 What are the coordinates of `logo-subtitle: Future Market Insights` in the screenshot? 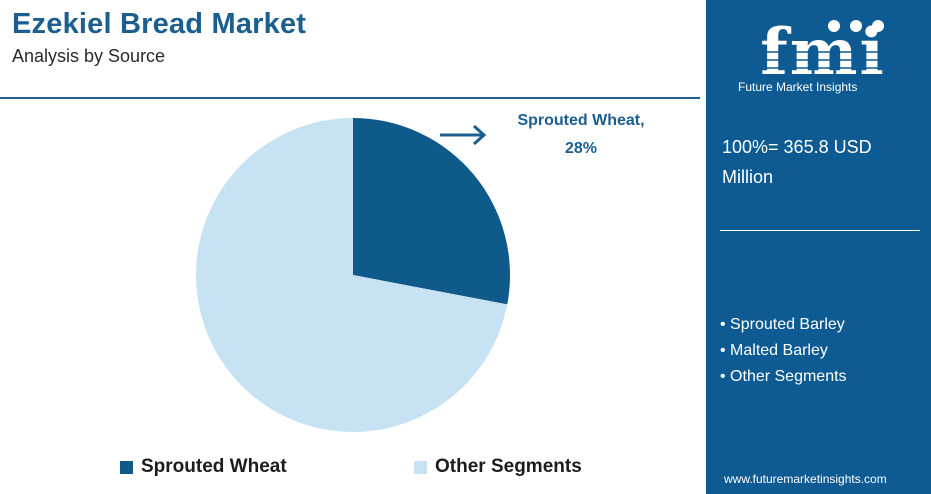 It's located at (798, 87).